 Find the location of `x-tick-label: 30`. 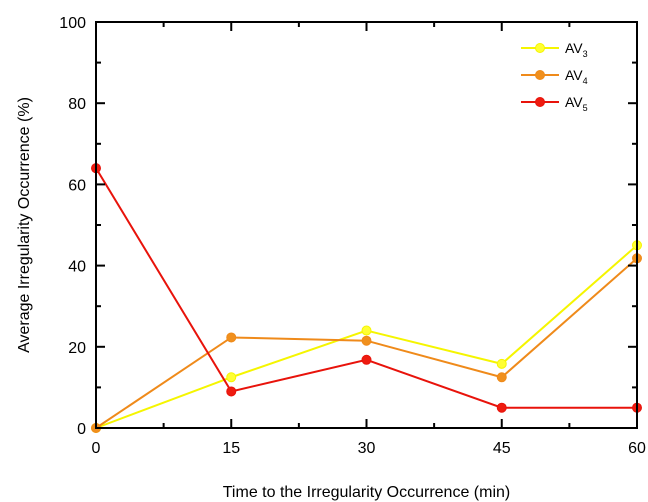

x-tick-label: 30 is located at coordinates (367, 448).